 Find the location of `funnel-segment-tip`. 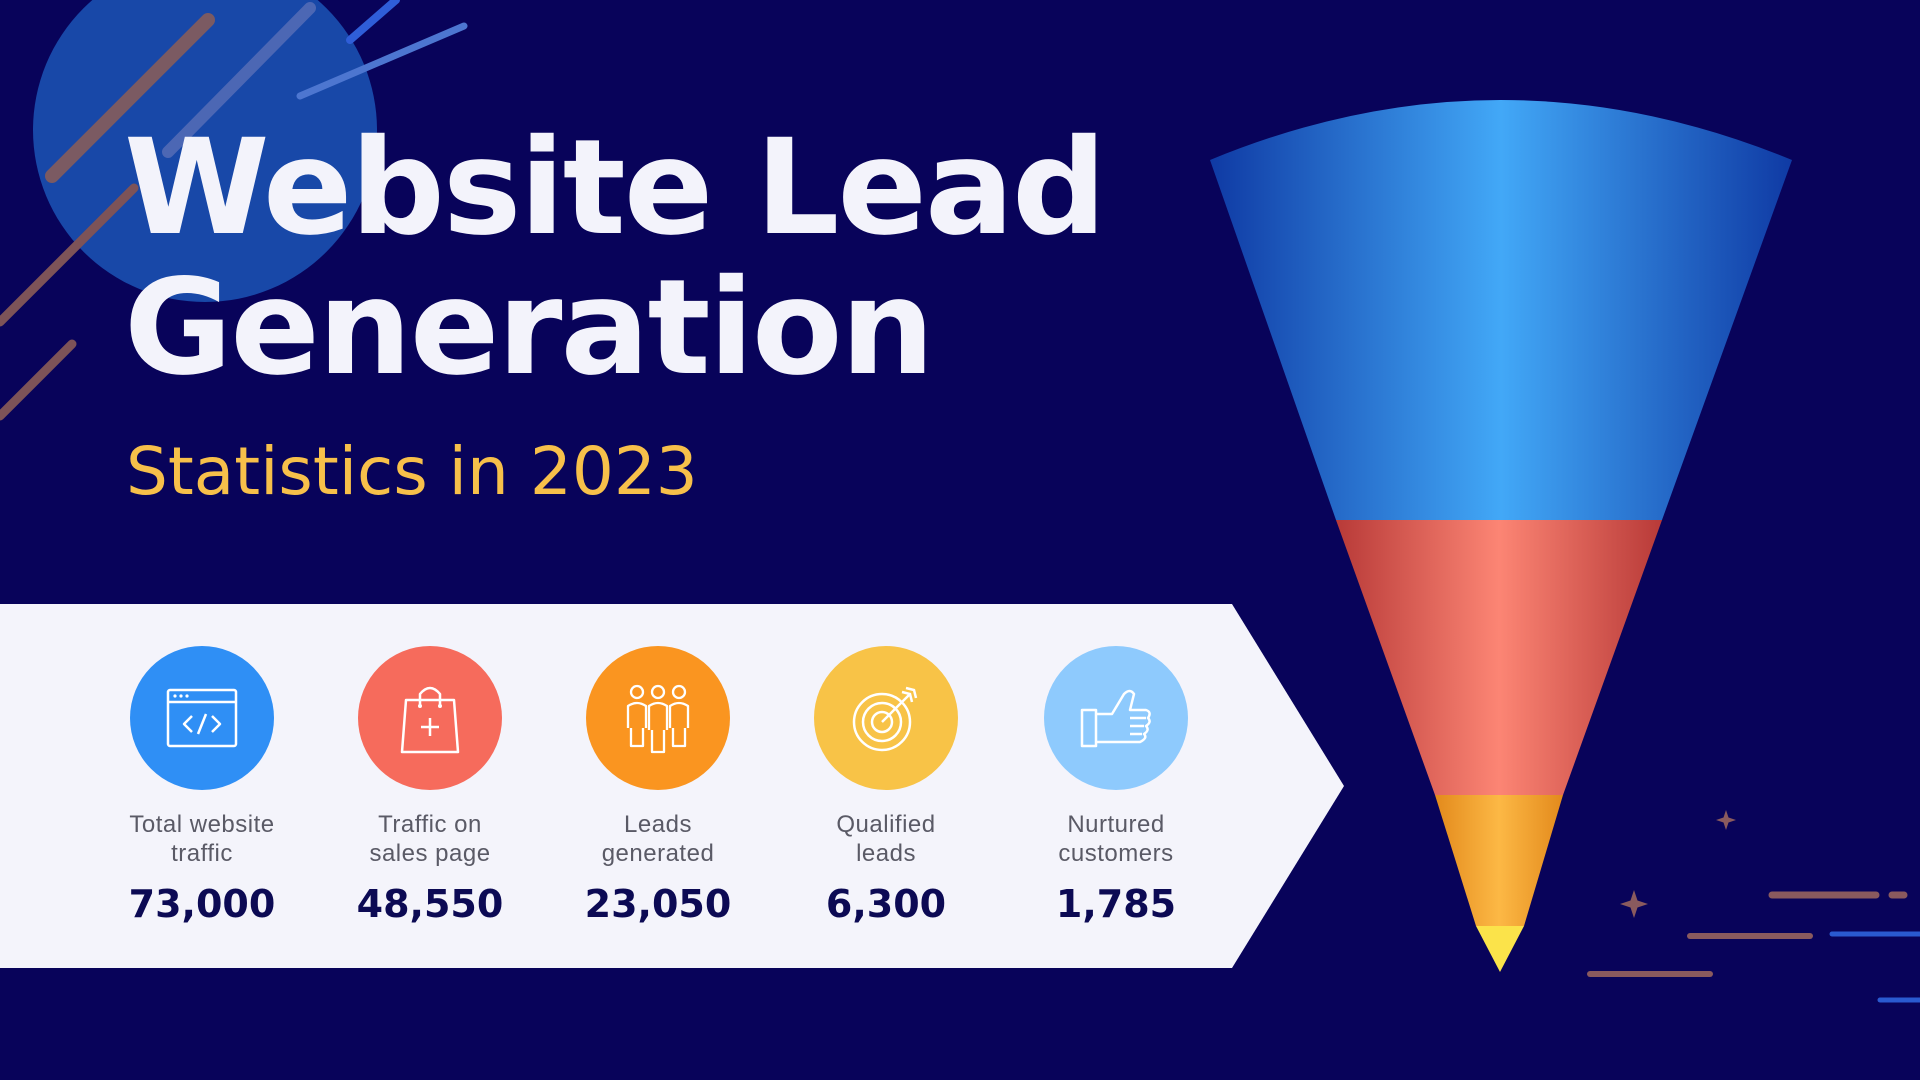

funnel-segment-tip is located at coordinates (1500, 949).